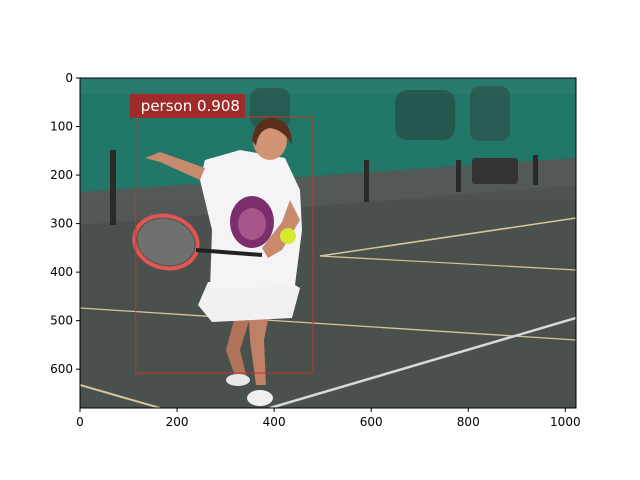 The image size is (640, 480). I want to click on y-tick-label: 200, so click(61, 175).